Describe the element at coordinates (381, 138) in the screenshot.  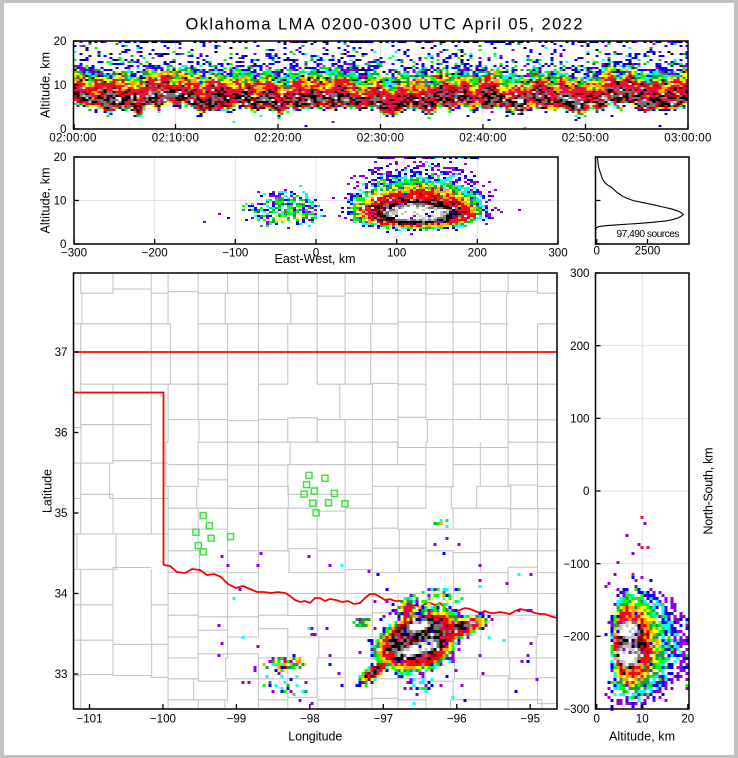
I see `svg-text: 02:30:00` at that location.